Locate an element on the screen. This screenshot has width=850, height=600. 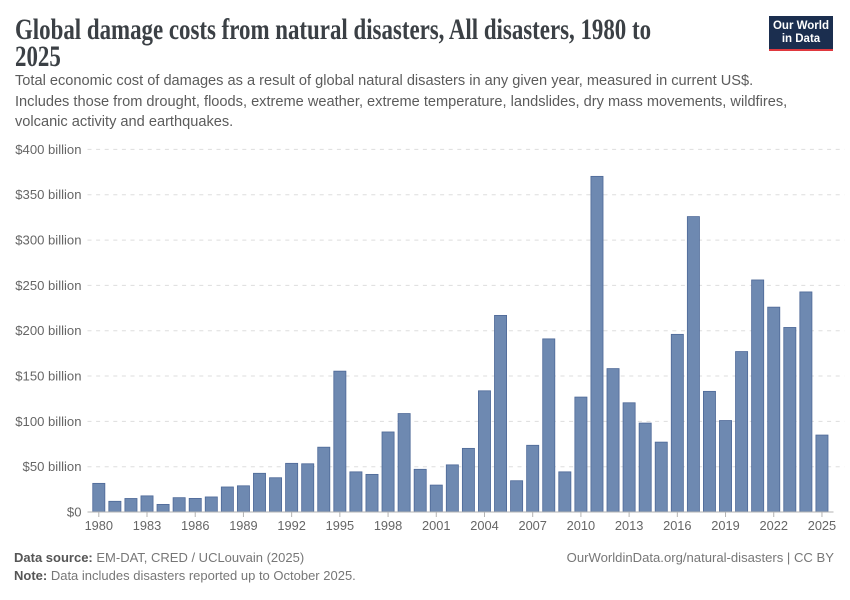
svg-text: 2001 is located at coordinates (436, 525).